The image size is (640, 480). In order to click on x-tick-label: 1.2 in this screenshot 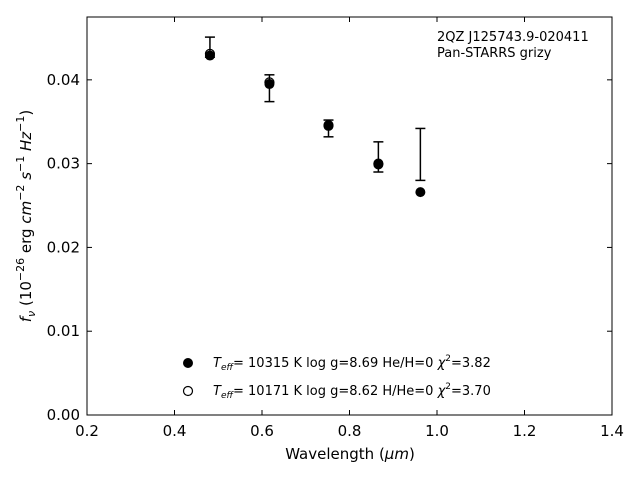, I will do `click(525, 431)`.